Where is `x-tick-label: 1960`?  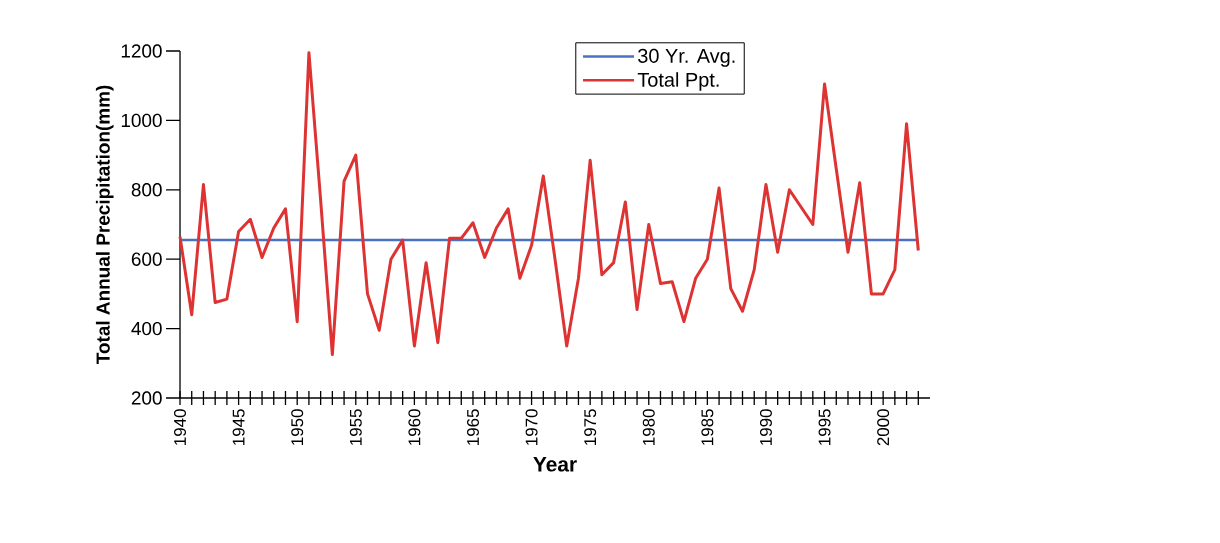 x-tick-label: 1960 is located at coordinates (414, 427).